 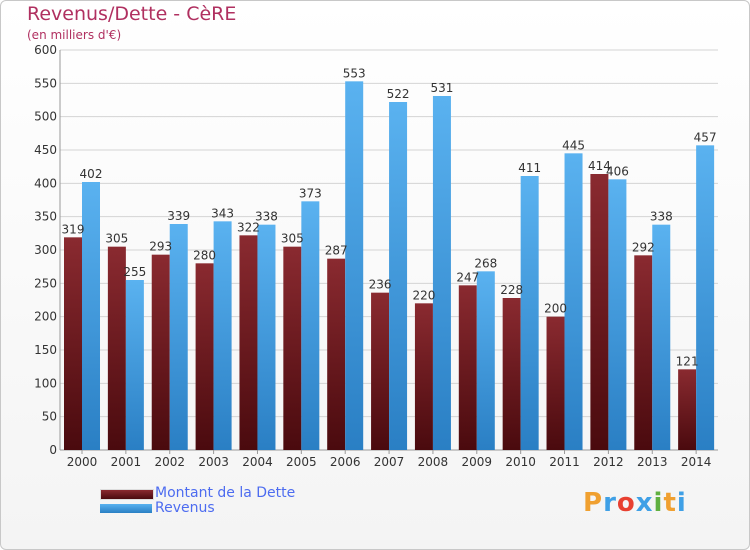 What do you see at coordinates (608, 462) in the screenshot?
I see `x-tick-label: 2012` at bounding box center [608, 462].